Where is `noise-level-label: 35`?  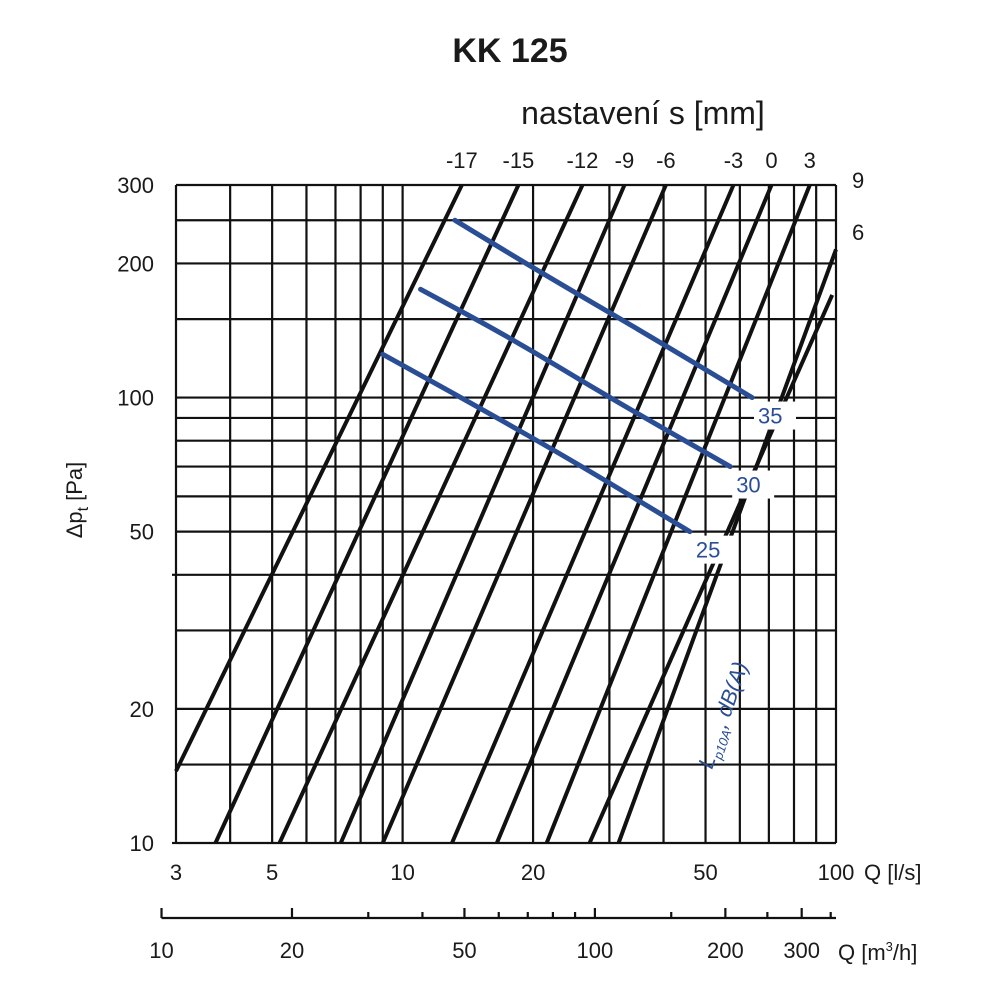 noise-level-label: 35 is located at coordinates (770, 416).